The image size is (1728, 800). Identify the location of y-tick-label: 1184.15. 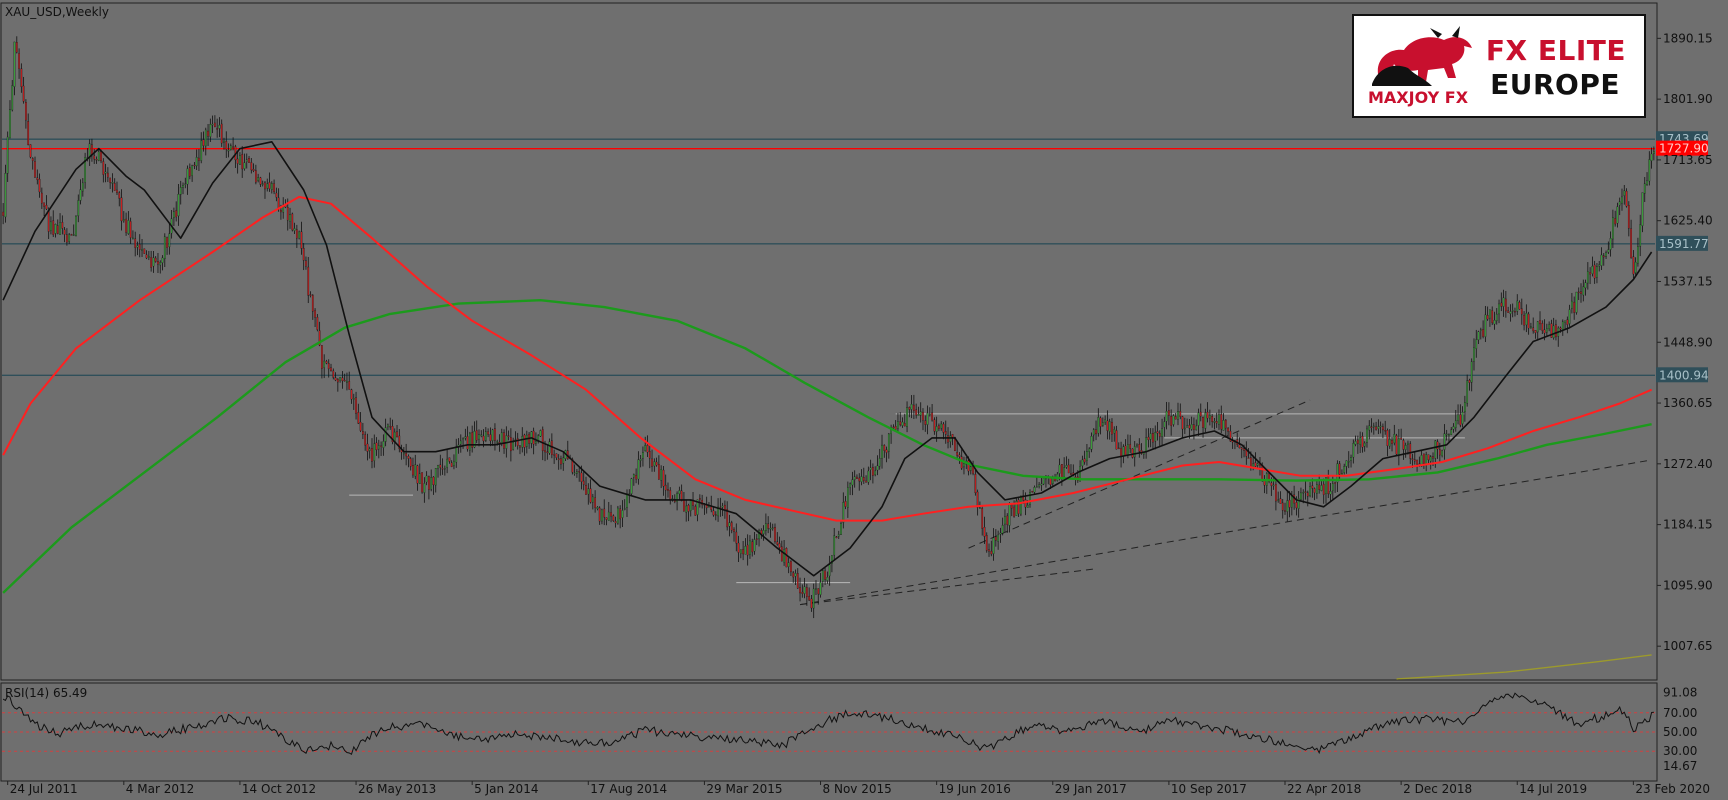
(1688, 525).